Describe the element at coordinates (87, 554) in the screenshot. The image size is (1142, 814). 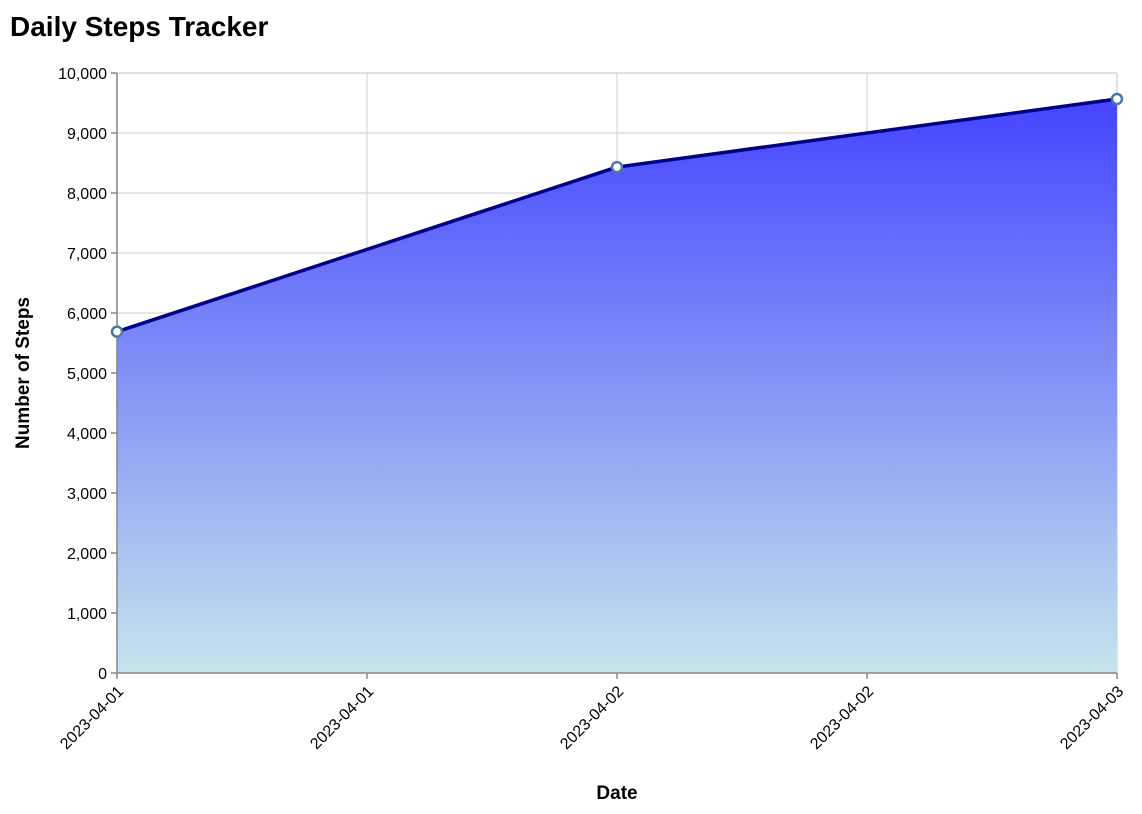
I see `y-tick-label: 2,000` at that location.